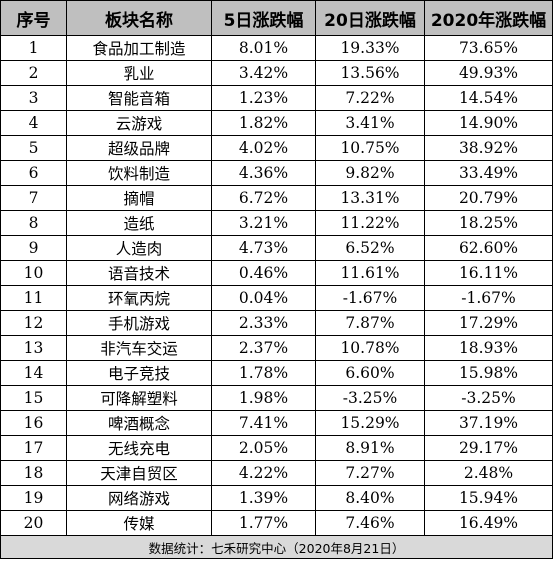 This screenshot has height=563, width=553. I want to click on row-20day-change: 10.75%, so click(370, 148).